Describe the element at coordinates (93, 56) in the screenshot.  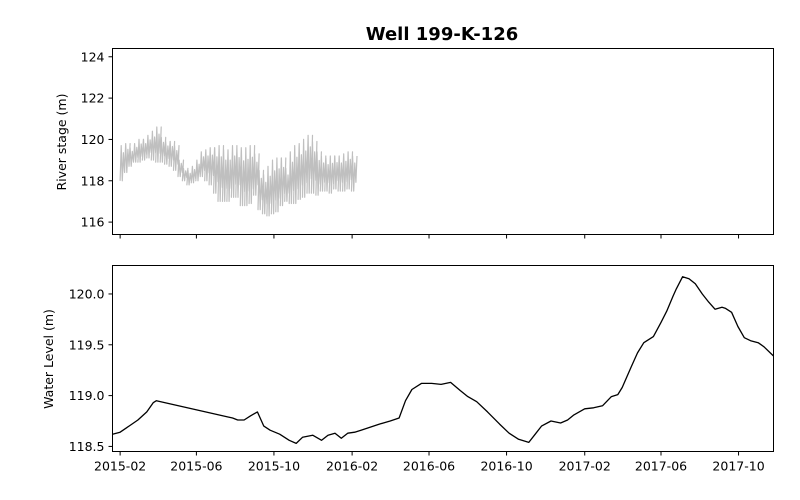
I see `river-stage-y-tick-label: 124` at that location.